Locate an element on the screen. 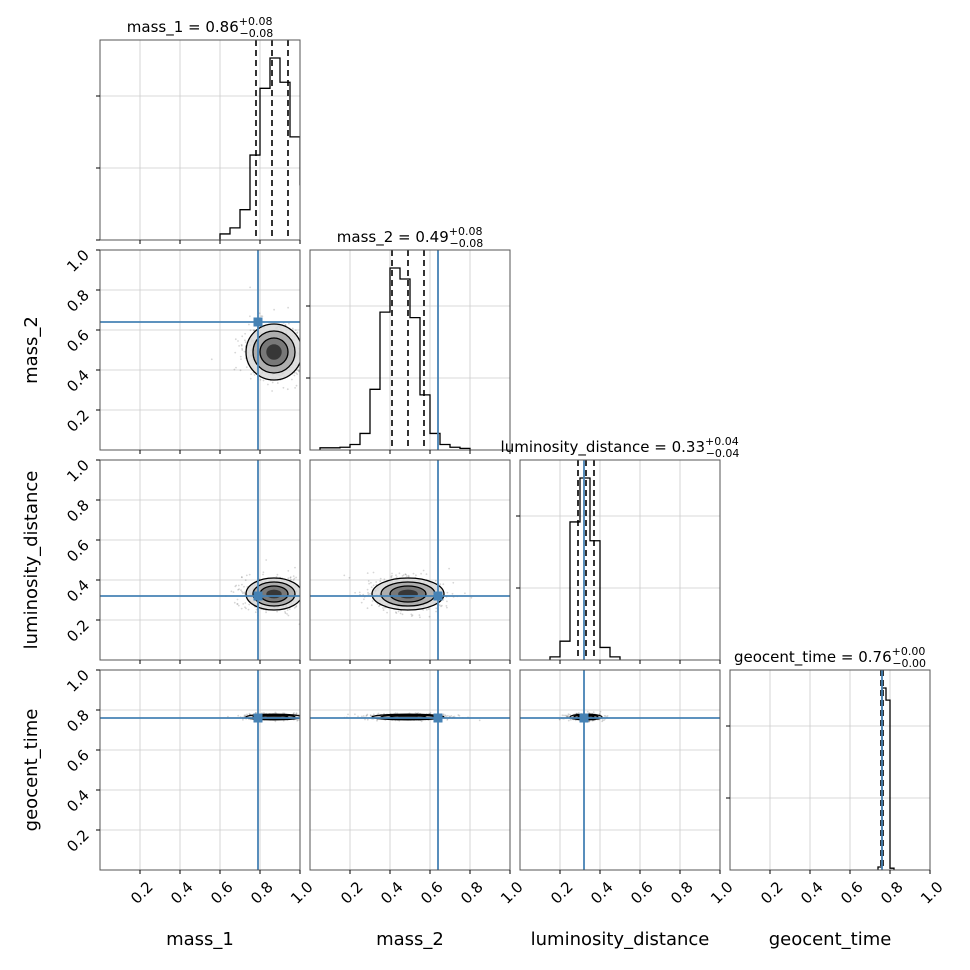 This screenshot has width=970, height=970. title-plus: +0.04 is located at coordinates (722, 441).